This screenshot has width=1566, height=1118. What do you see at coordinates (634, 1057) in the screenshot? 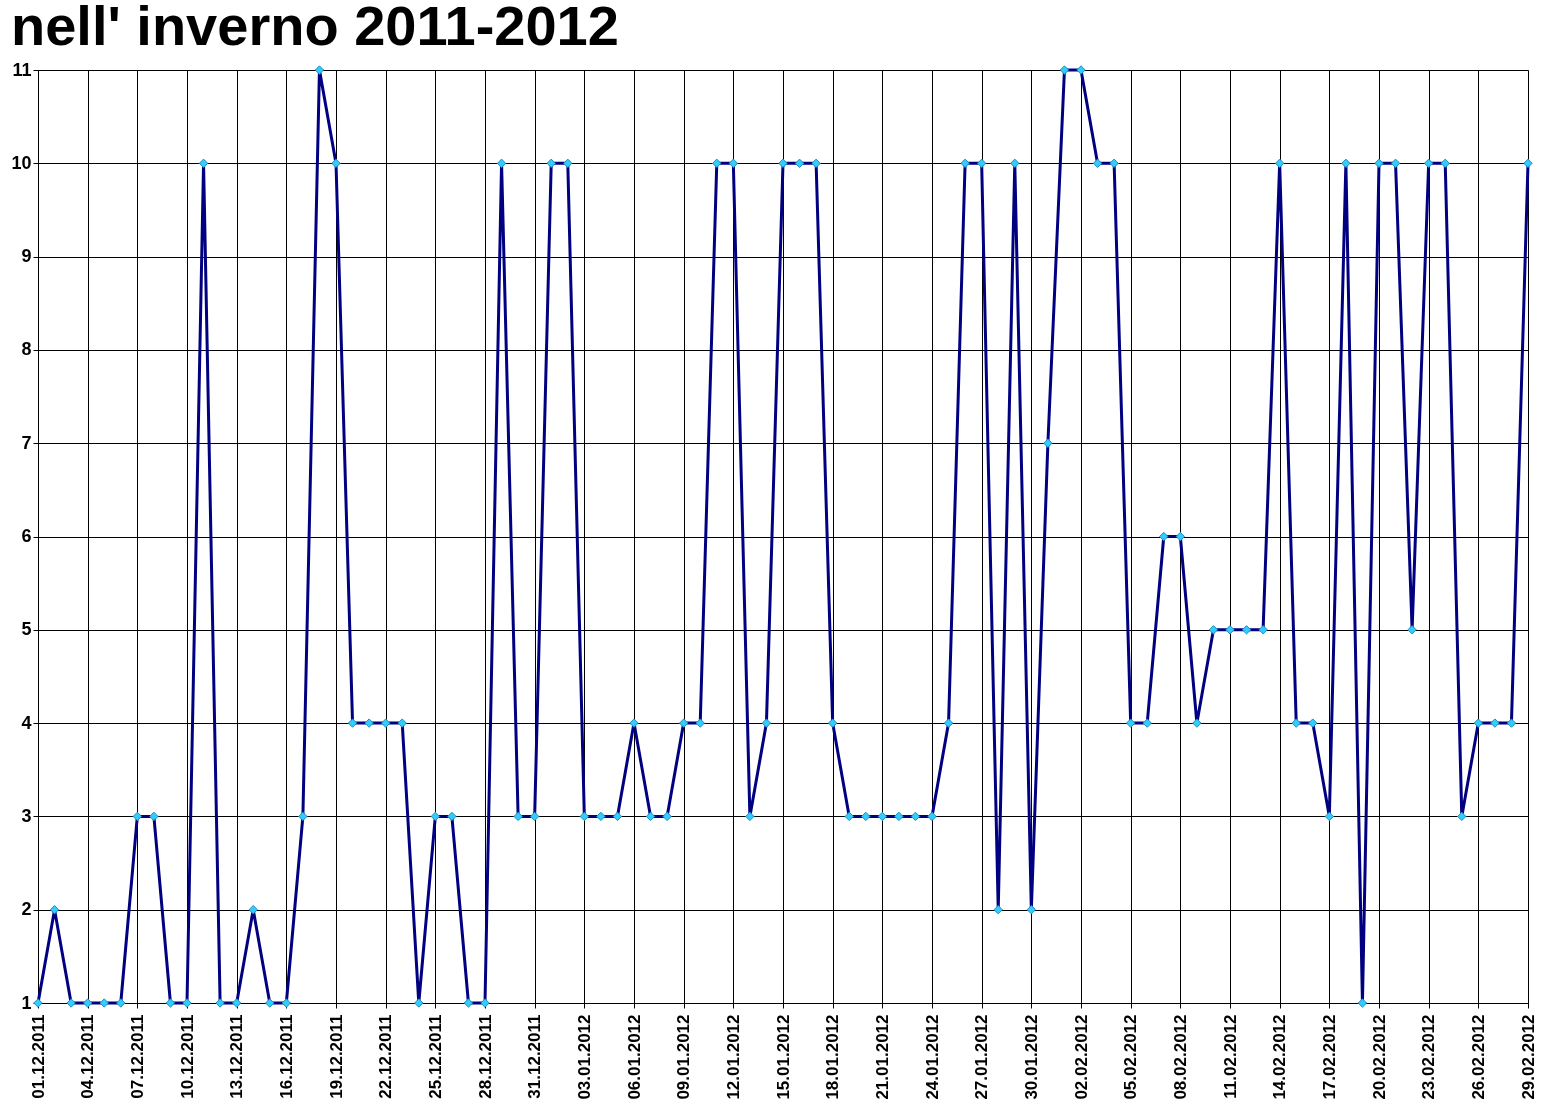
I see `x-tick-label: 06.01.2012` at bounding box center [634, 1057].